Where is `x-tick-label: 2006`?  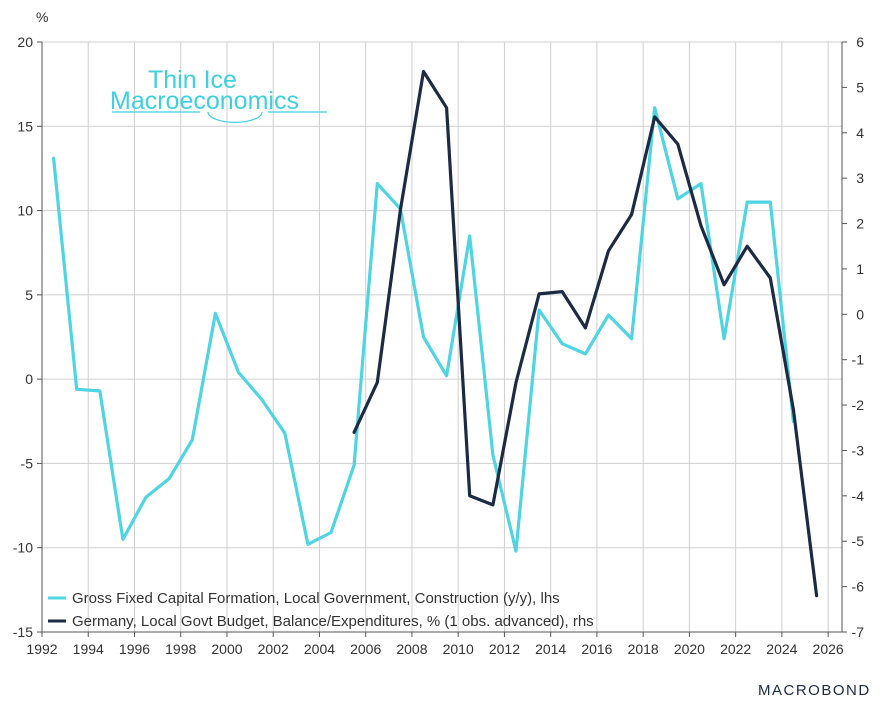
x-tick-label: 2006 is located at coordinates (365, 649).